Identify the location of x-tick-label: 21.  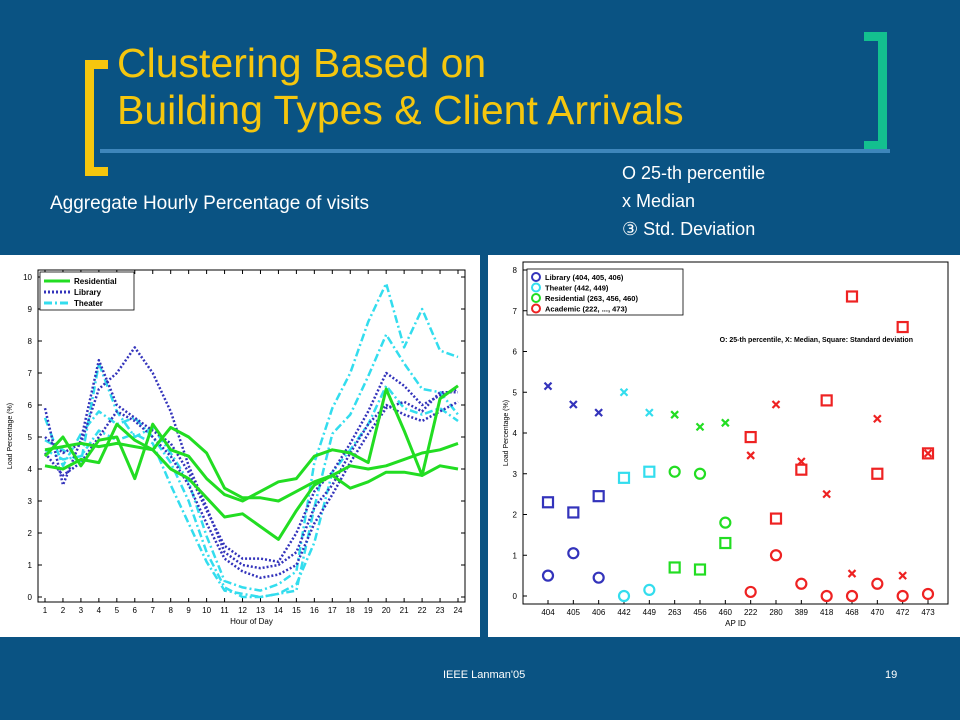
(404, 610).